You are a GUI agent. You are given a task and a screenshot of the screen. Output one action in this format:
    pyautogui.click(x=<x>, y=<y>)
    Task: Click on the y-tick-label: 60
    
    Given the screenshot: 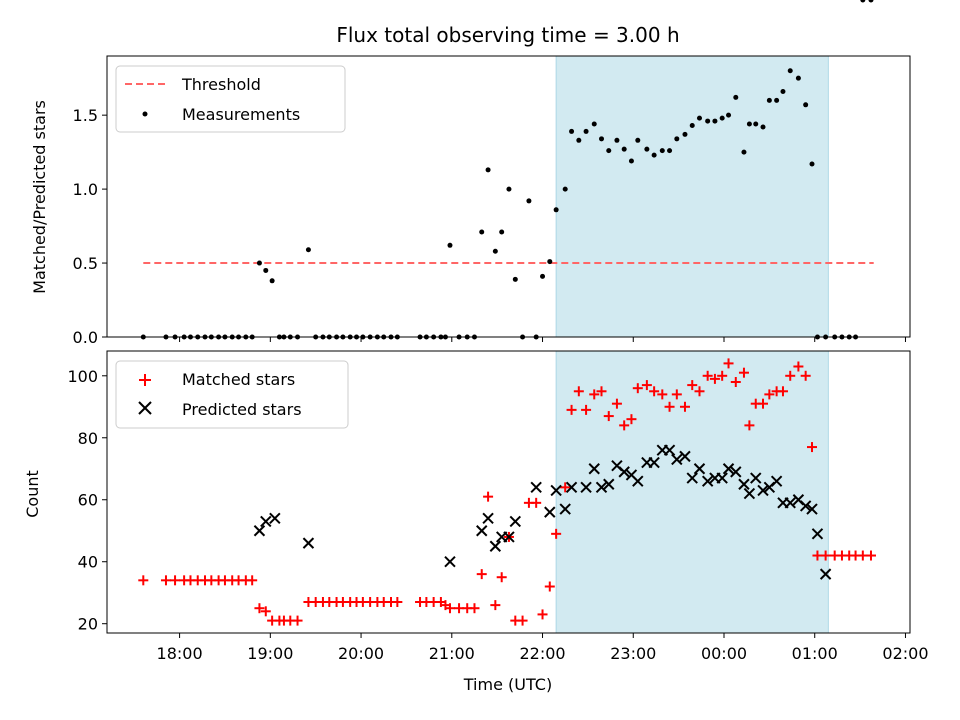 What is the action you would take?
    pyautogui.click(x=88, y=500)
    